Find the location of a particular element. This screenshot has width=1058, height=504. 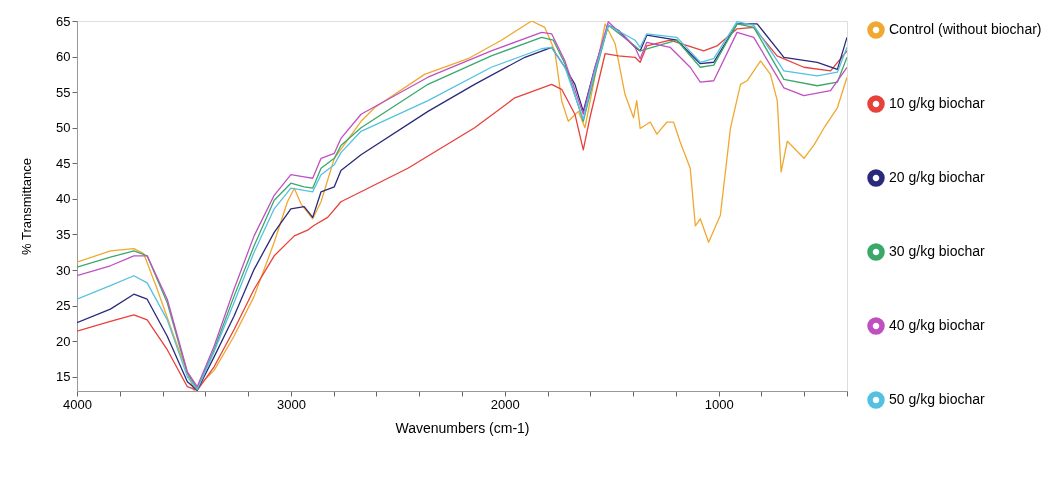

legend-label: 50 g/kg biochar is located at coordinates (937, 399).